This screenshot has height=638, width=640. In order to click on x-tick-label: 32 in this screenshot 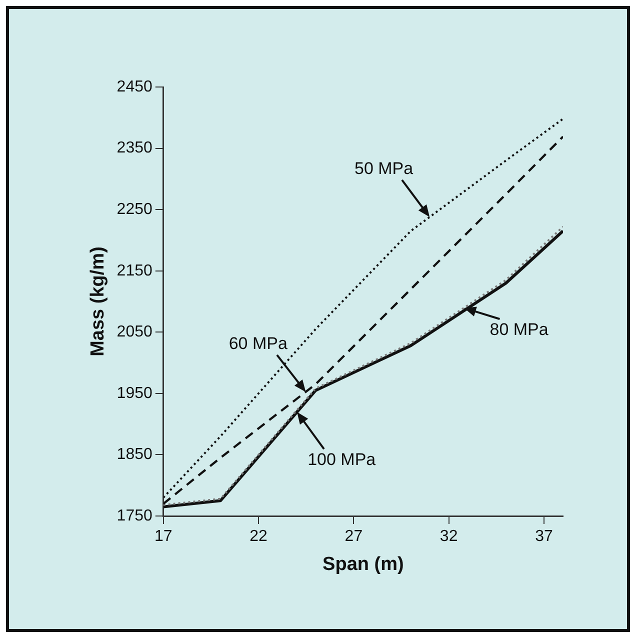, I will do `click(449, 537)`.